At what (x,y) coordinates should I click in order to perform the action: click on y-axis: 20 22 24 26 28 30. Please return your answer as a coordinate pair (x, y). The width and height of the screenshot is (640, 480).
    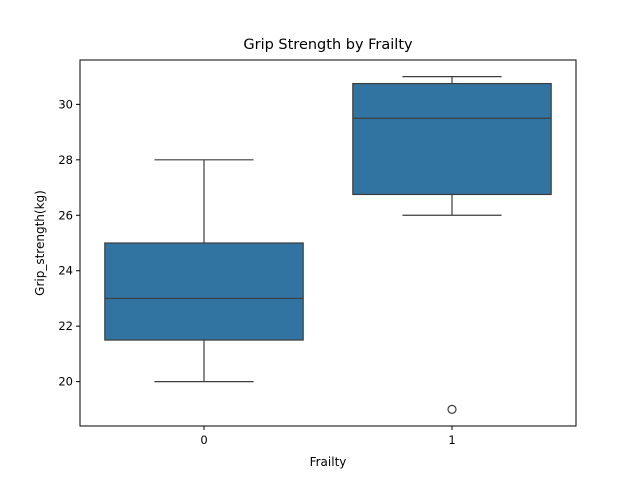
    Looking at the image, I should click on (69, 243).